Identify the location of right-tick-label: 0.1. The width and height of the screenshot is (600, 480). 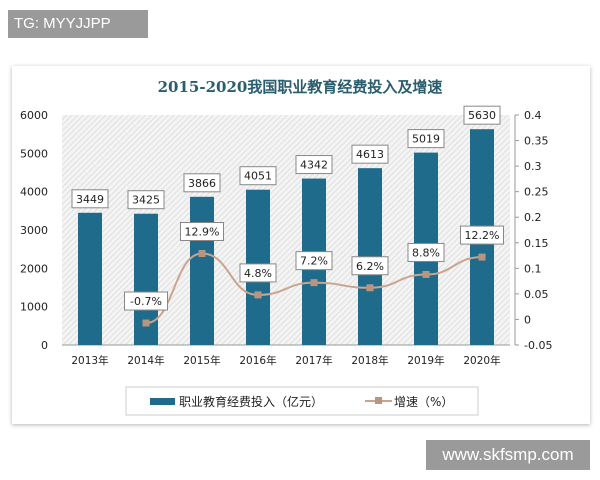
(533, 268).